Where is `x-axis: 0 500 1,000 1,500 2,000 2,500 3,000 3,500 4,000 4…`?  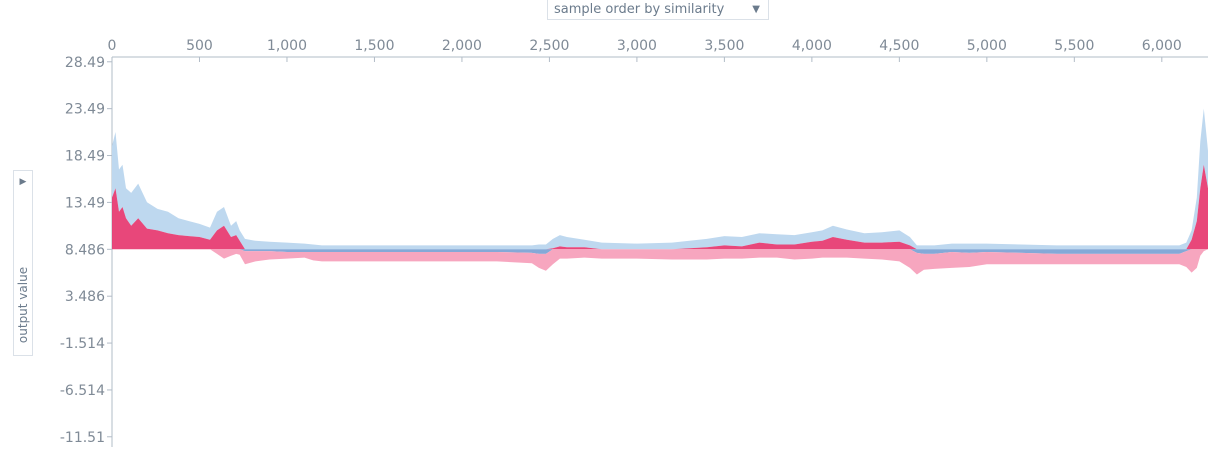
x-axis: 0 500 1,000 1,500 2,000 2,500 3,000 3,500 4,000 4… is located at coordinates (658, 50).